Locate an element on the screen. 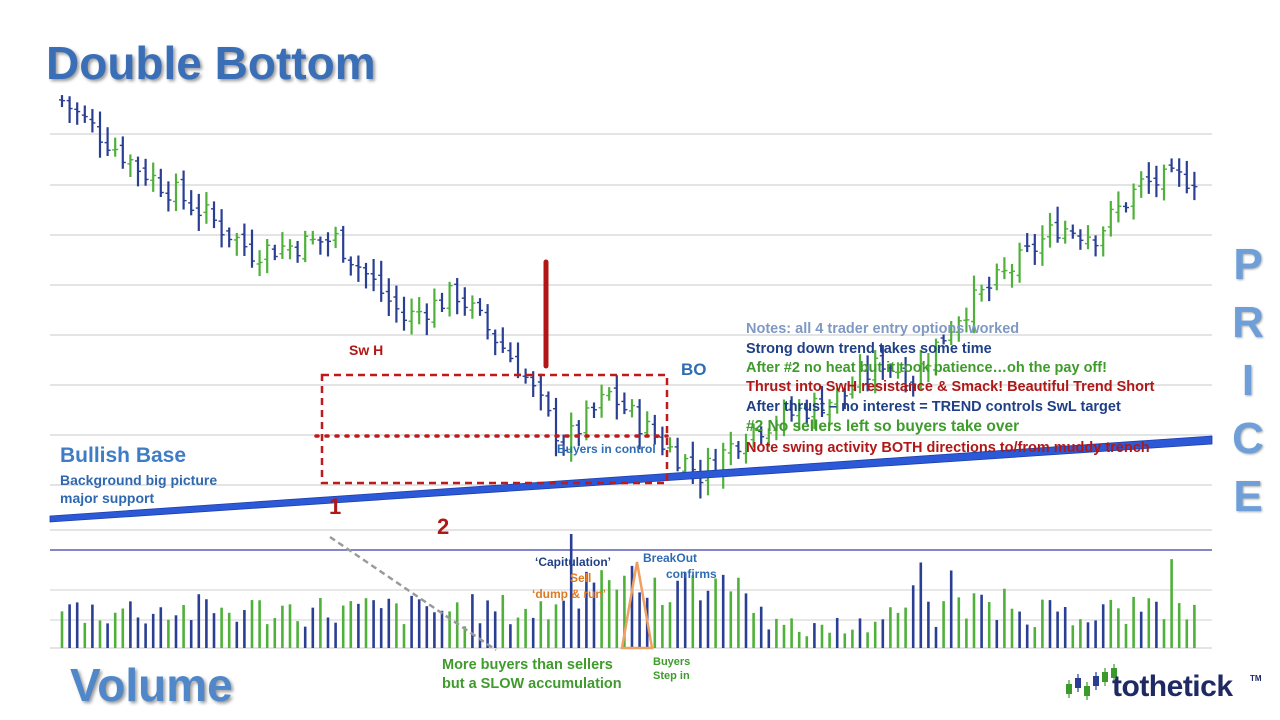 This screenshot has height=720, width=1280. trendline is located at coordinates (631, 479).